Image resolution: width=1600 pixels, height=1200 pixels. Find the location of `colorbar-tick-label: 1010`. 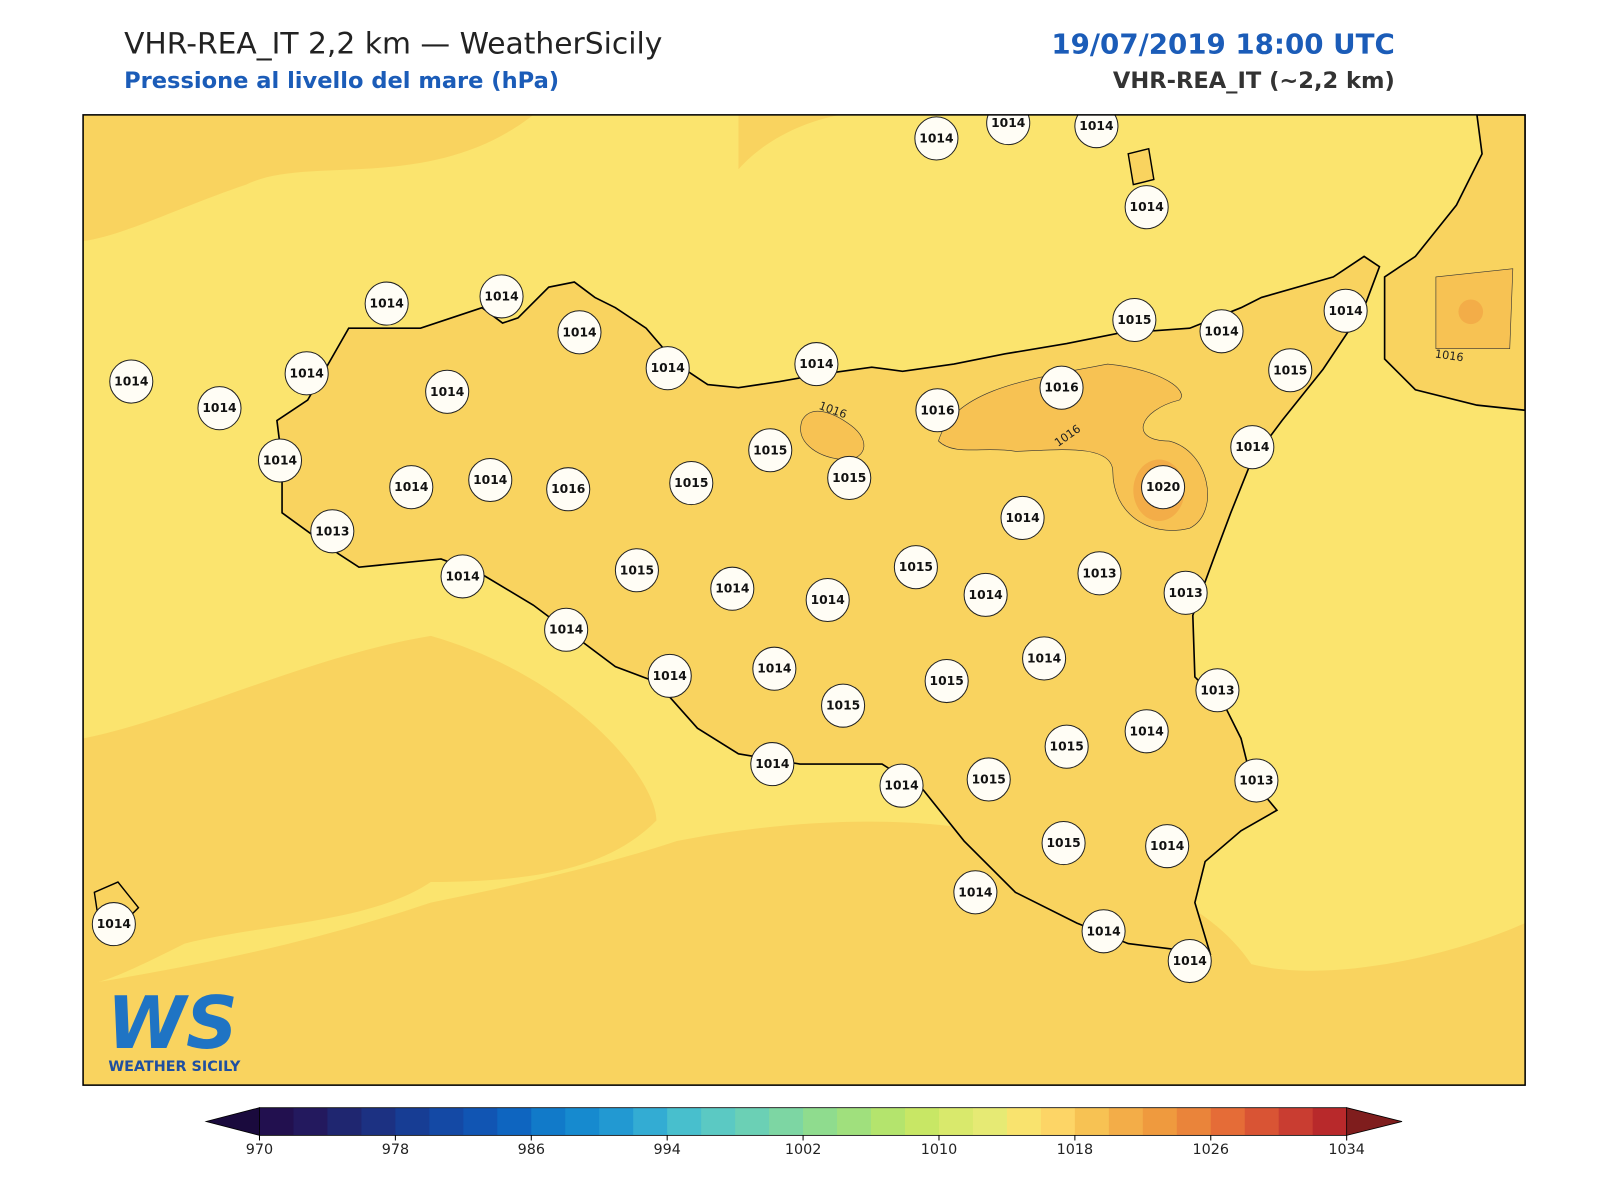

colorbar-tick-label: 1010 is located at coordinates (939, 1150).